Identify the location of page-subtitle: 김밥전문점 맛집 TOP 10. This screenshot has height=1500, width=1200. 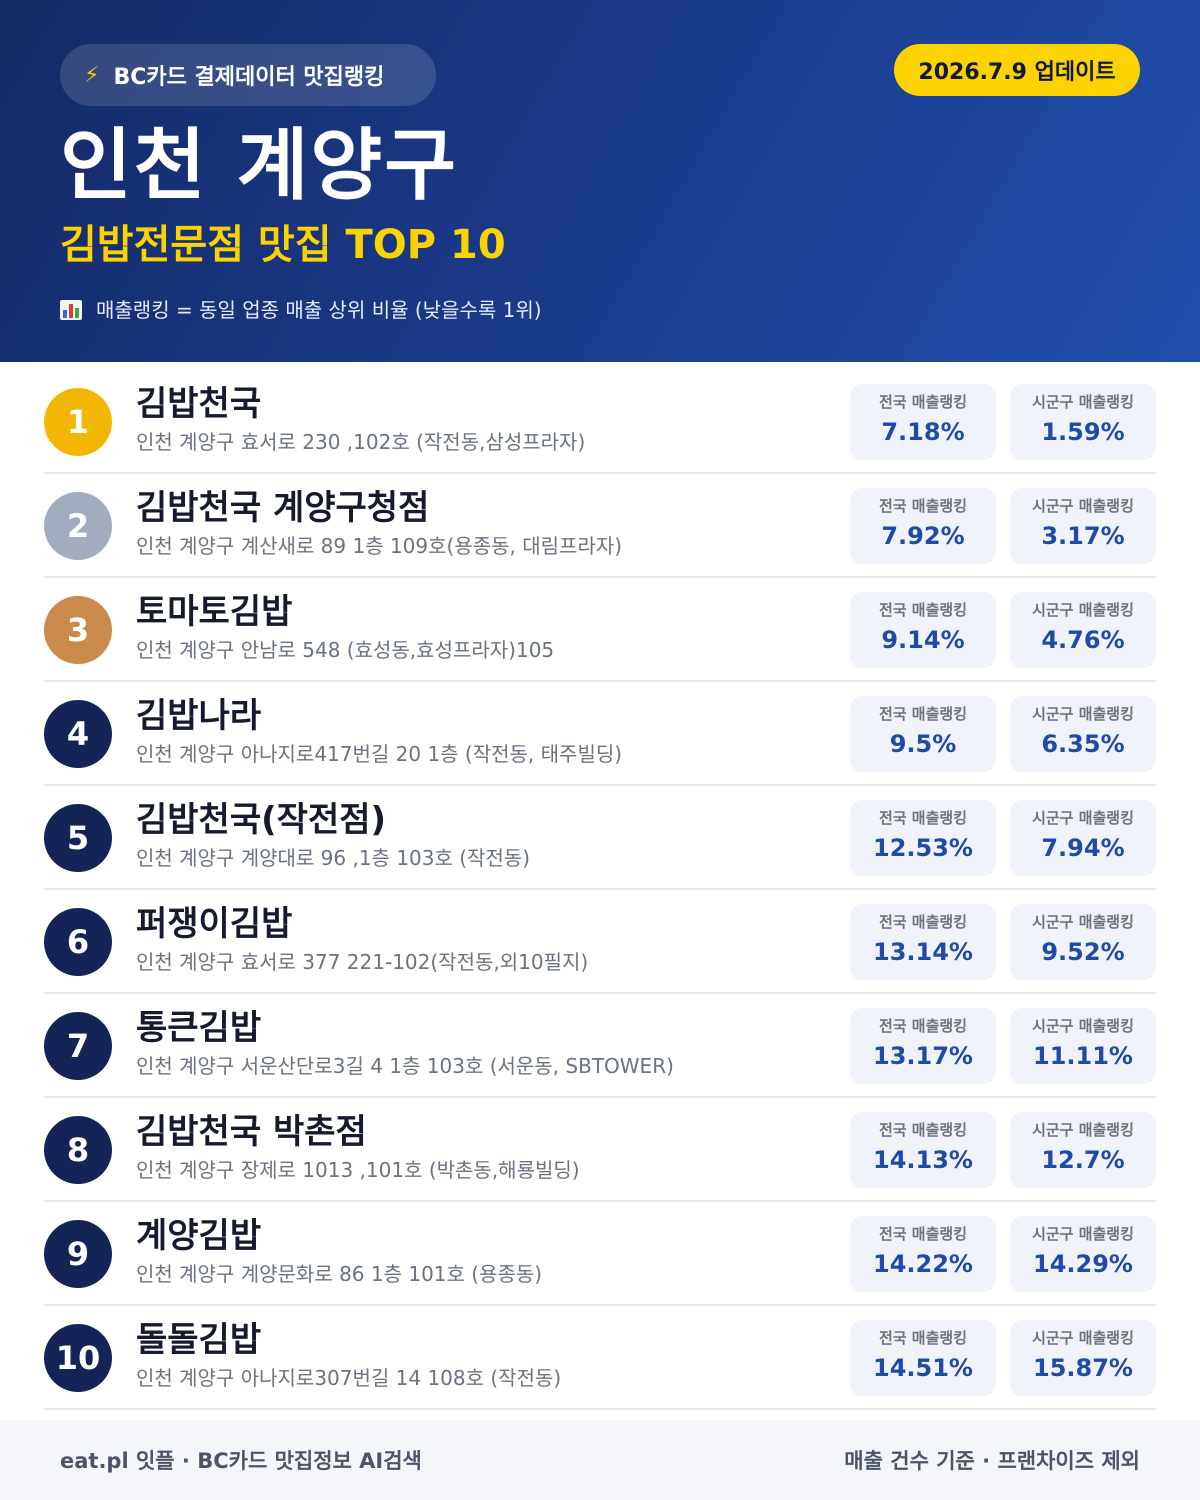
(283, 245).